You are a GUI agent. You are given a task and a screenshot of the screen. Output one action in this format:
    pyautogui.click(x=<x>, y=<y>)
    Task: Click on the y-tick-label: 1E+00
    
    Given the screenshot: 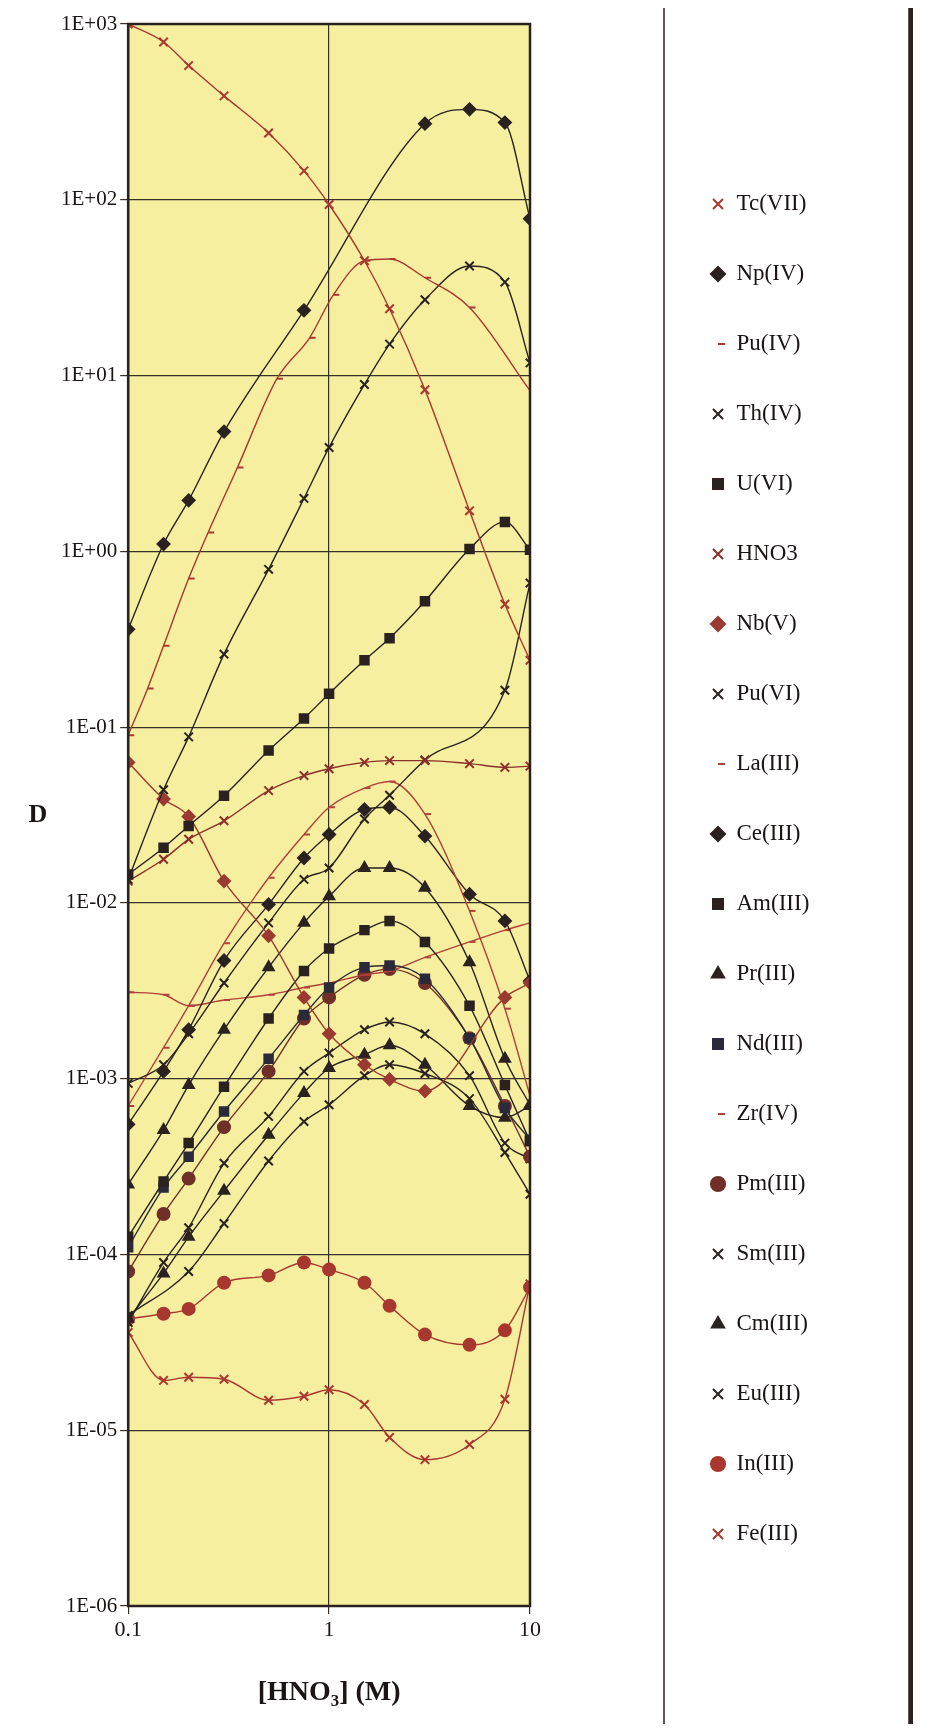 What is the action you would take?
    pyautogui.click(x=89, y=549)
    